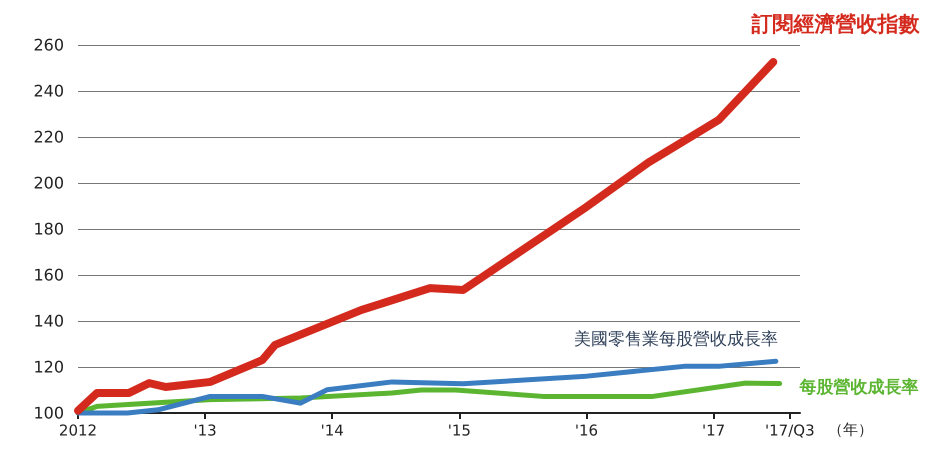 Image resolution: width=946 pixels, height=449 pixels. Describe the element at coordinates (205, 431) in the screenshot. I see `x-tick-label: '13` at that location.